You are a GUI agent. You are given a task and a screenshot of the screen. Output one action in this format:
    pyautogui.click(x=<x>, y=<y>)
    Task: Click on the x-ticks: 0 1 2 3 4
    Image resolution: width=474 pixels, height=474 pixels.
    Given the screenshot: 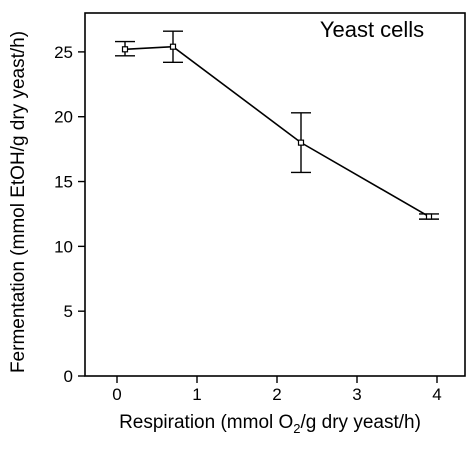 What is the action you would take?
    pyautogui.click(x=277, y=390)
    